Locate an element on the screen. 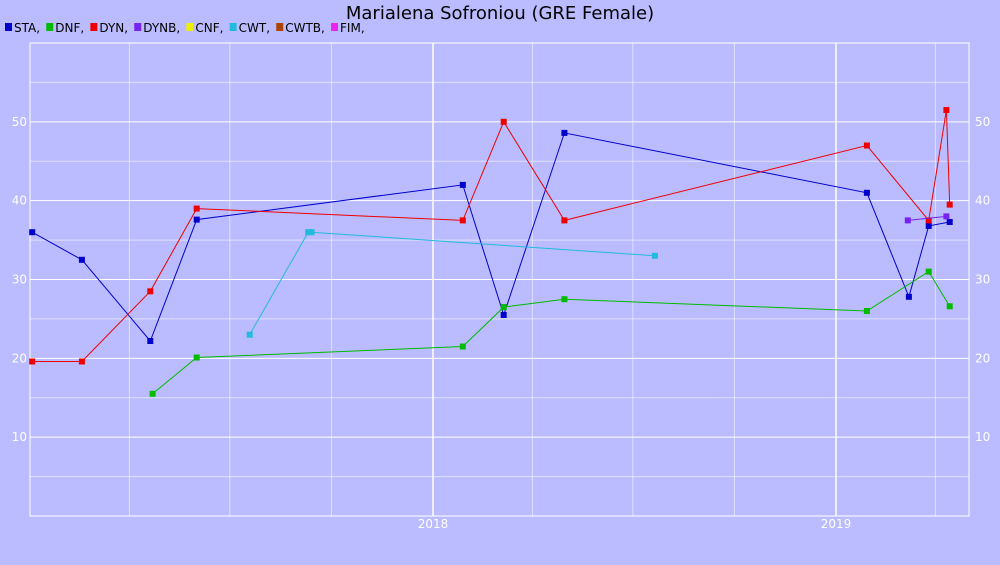  y-tick-label-right: 50 is located at coordinates (982, 122).